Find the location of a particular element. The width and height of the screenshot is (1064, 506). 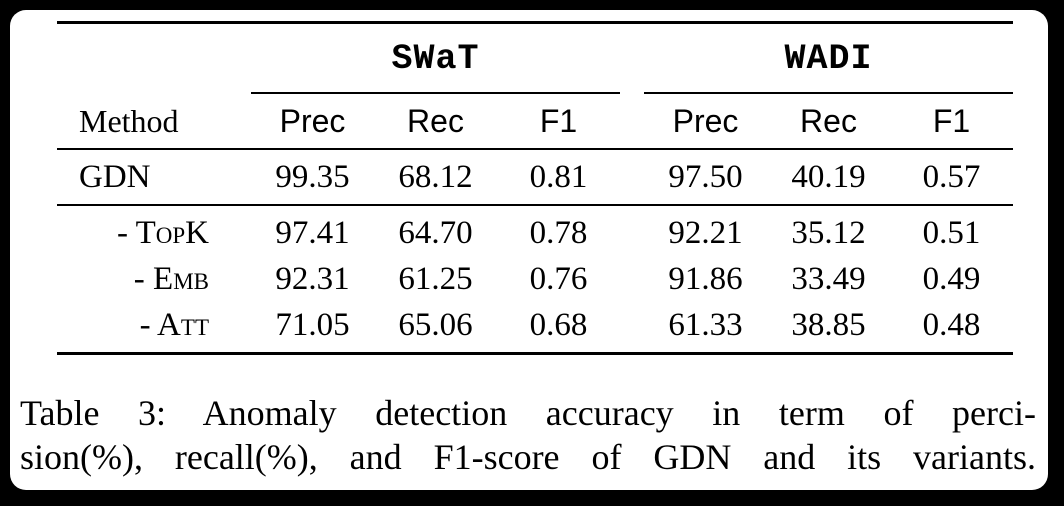

att-wadi-f1: 0.48 is located at coordinates (951, 325).